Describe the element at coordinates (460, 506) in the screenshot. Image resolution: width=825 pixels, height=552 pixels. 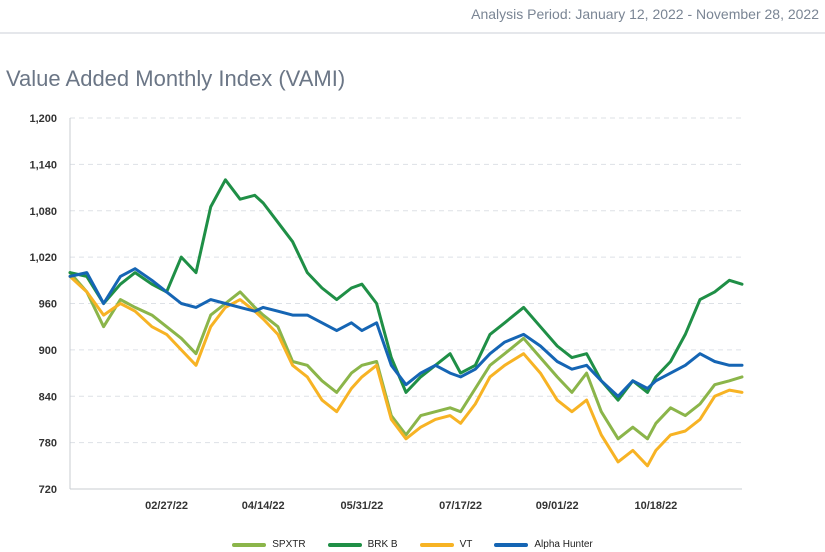
I see `x-tick-label: 07/17/22` at that location.